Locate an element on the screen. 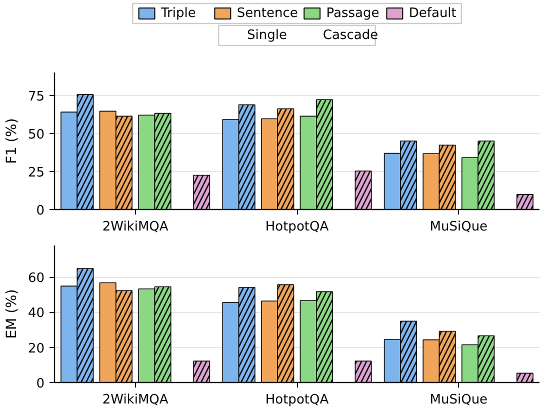  y-tick-label: 20 is located at coordinates (36, 348).